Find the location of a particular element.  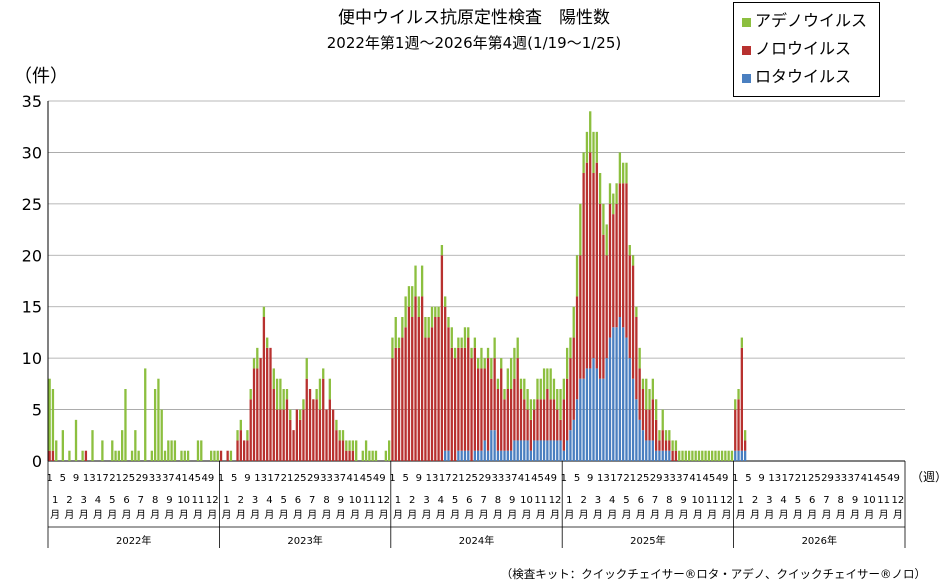

x-month-label: 8 is located at coordinates (498, 500).